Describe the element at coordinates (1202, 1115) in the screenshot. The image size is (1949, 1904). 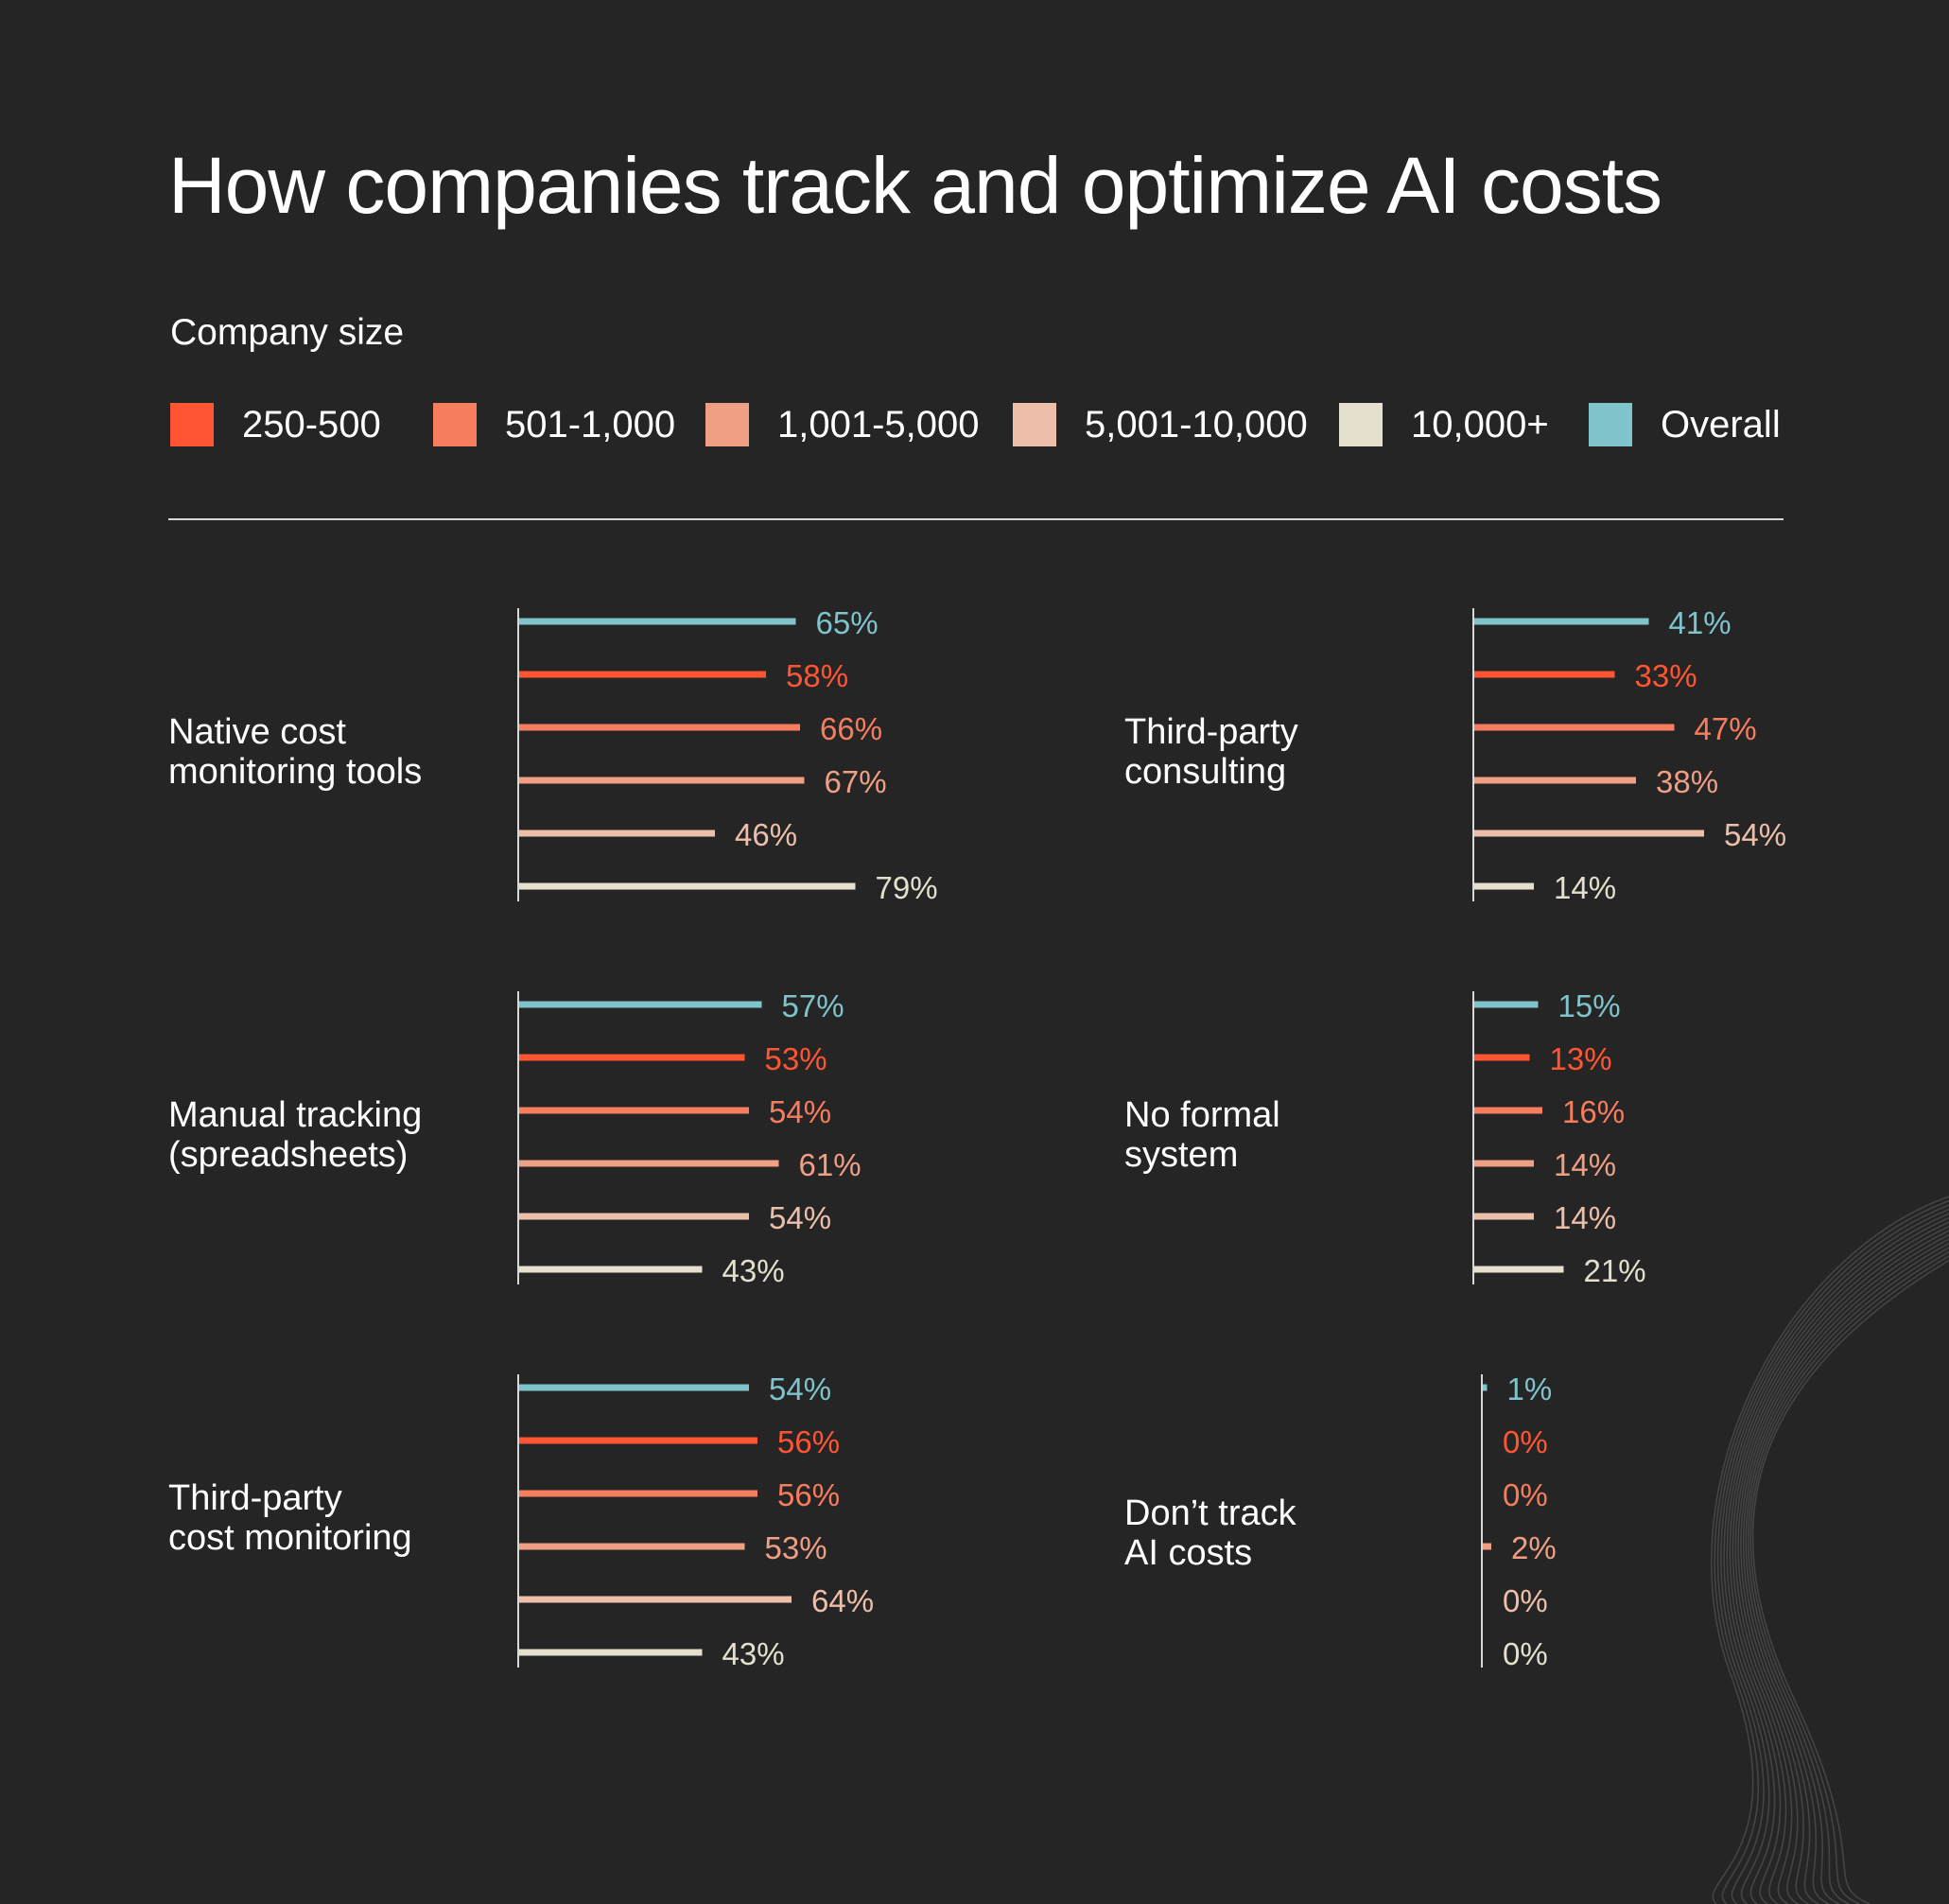
I see `panel-title-line: No formal` at that location.